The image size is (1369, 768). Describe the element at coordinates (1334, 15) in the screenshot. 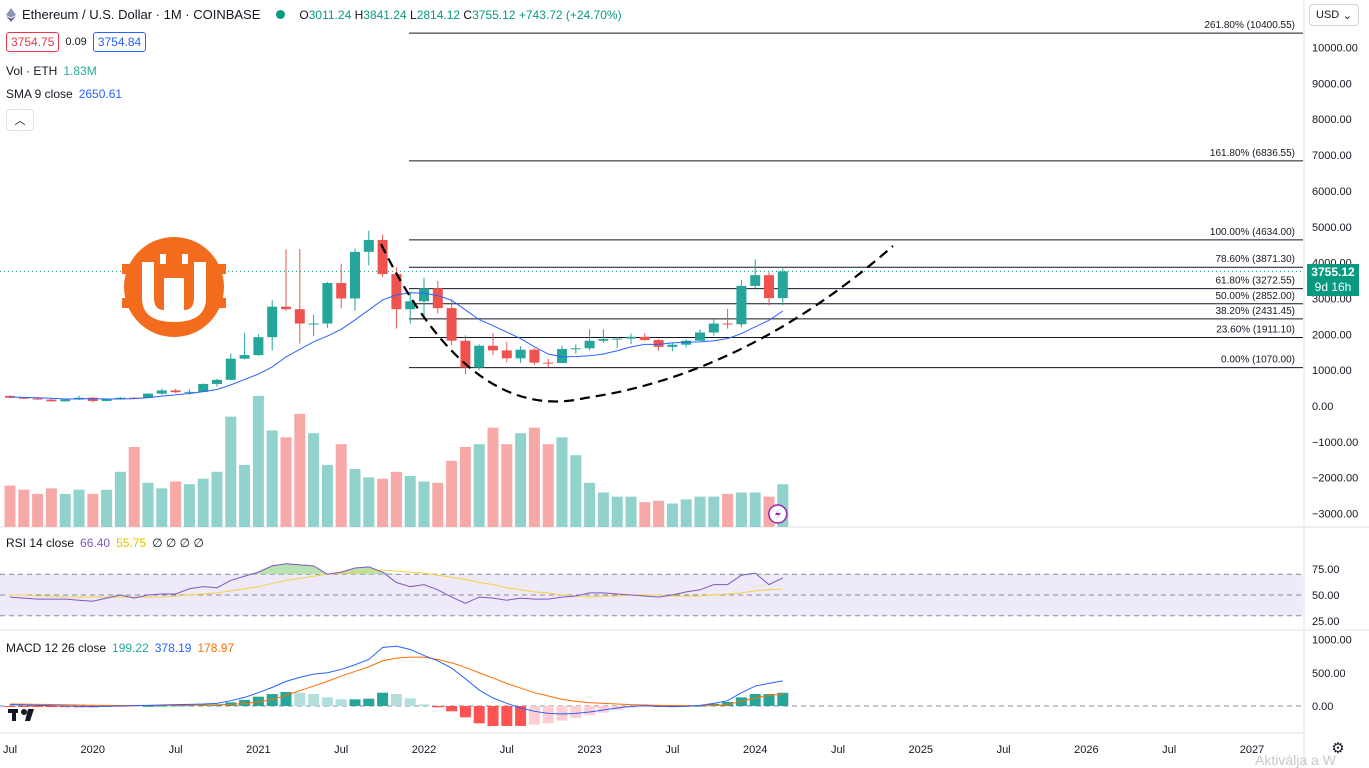

I see `currency-select: USD ⌄` at that location.